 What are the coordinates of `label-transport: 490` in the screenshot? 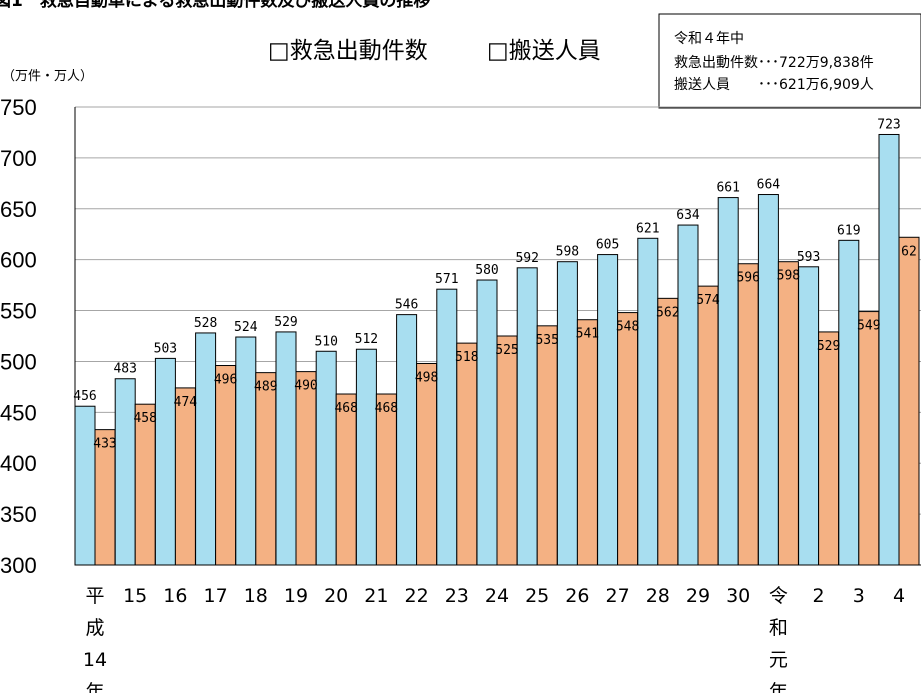 It's located at (305, 386).